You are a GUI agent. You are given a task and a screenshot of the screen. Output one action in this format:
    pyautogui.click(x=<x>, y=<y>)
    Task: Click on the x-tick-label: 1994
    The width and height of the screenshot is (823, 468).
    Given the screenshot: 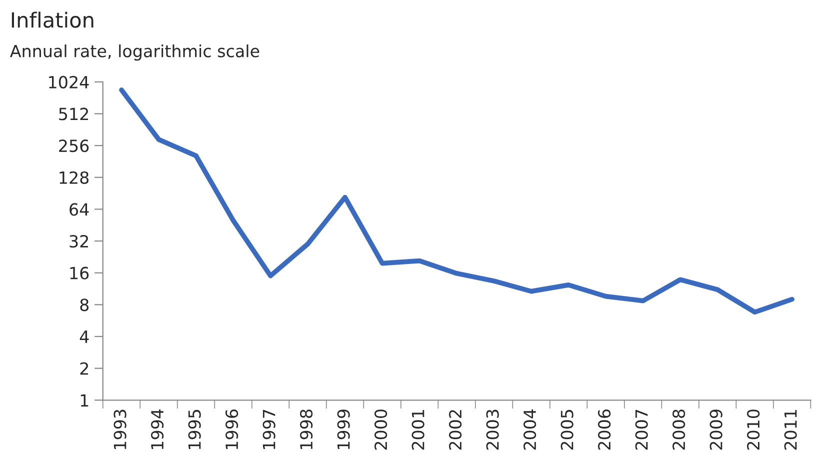 What is the action you would take?
    pyautogui.click(x=157, y=429)
    